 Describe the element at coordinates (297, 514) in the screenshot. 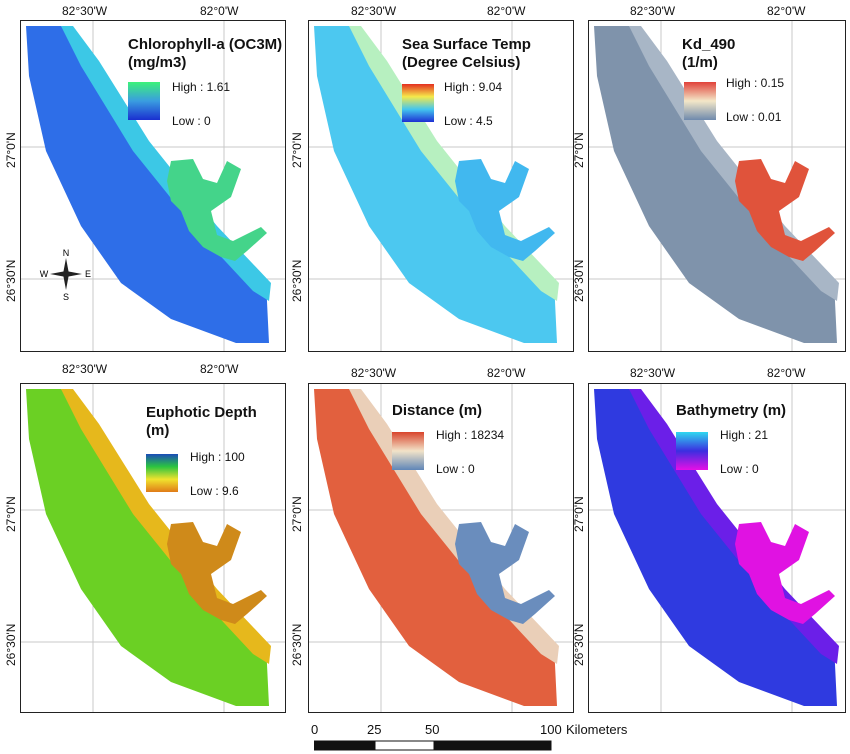

I see `lat-label-27-left5: 27°0'N` at that location.